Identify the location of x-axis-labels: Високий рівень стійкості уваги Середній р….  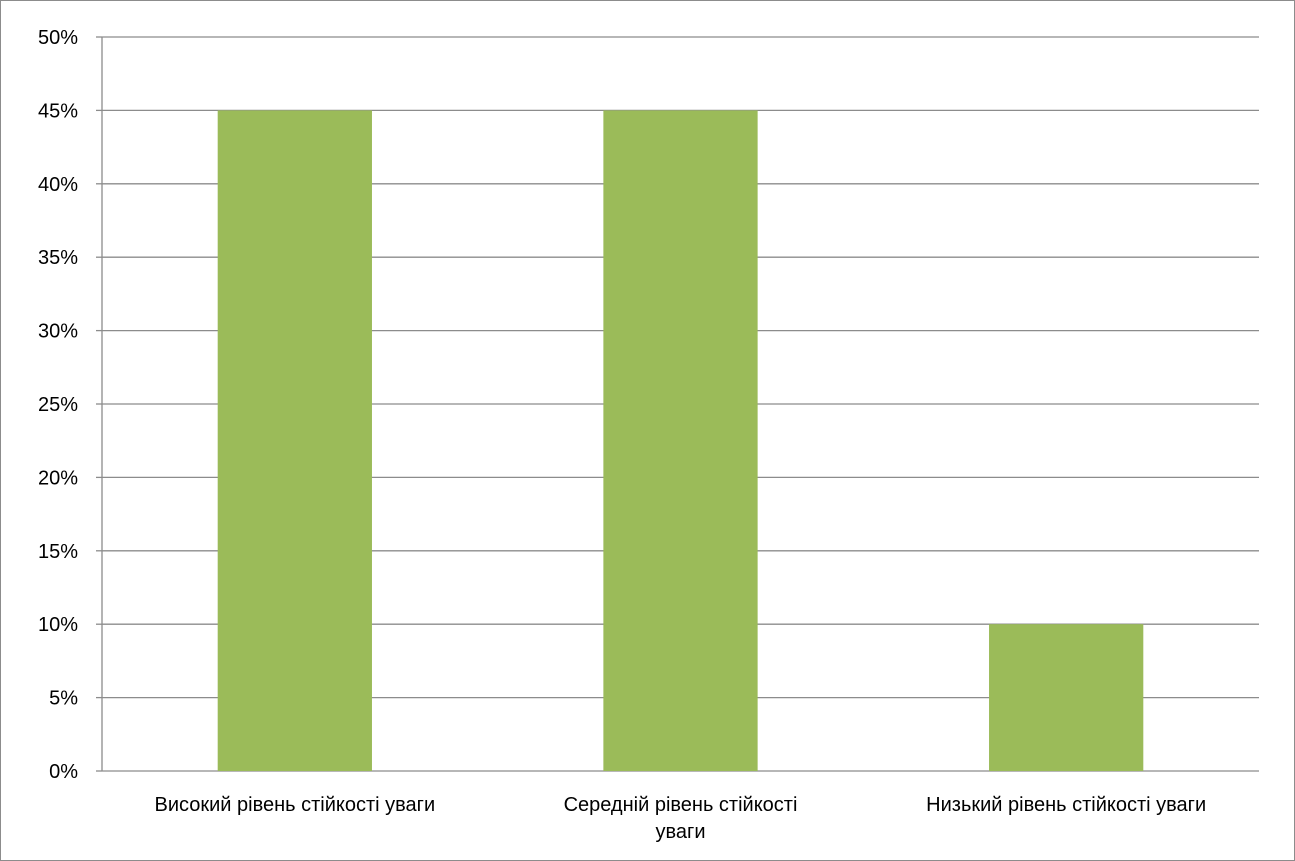
(681, 818).